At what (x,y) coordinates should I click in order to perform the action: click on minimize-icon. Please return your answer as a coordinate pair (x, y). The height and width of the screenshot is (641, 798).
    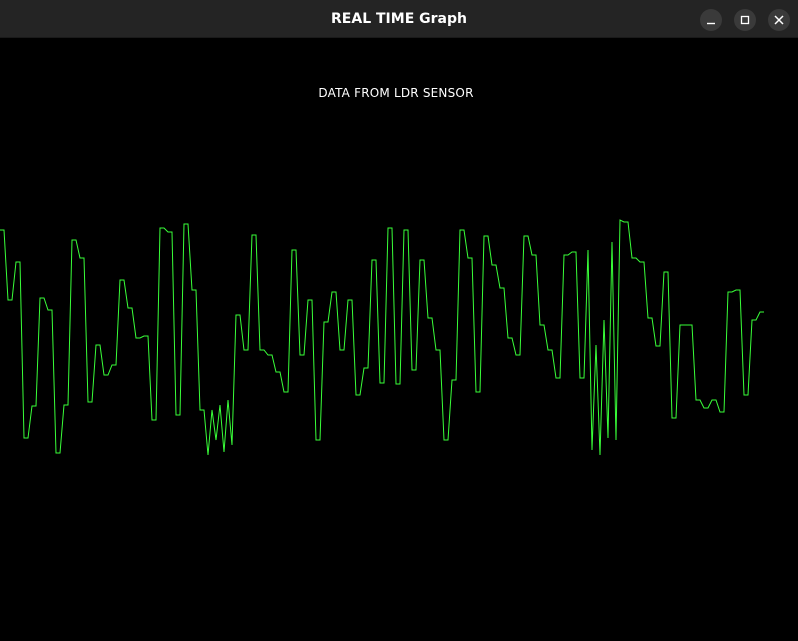
    Looking at the image, I should click on (711, 23).